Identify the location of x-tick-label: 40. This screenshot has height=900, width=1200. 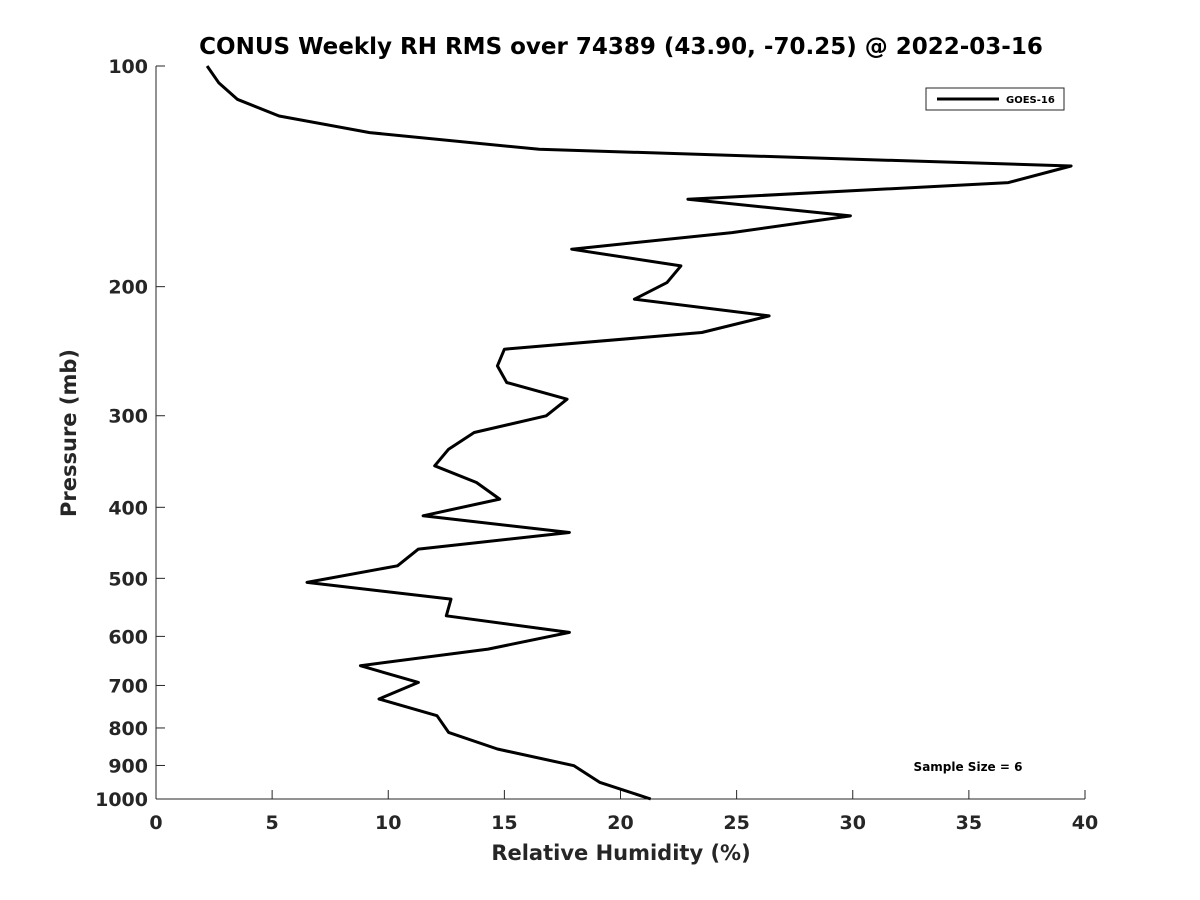
(1085, 823).